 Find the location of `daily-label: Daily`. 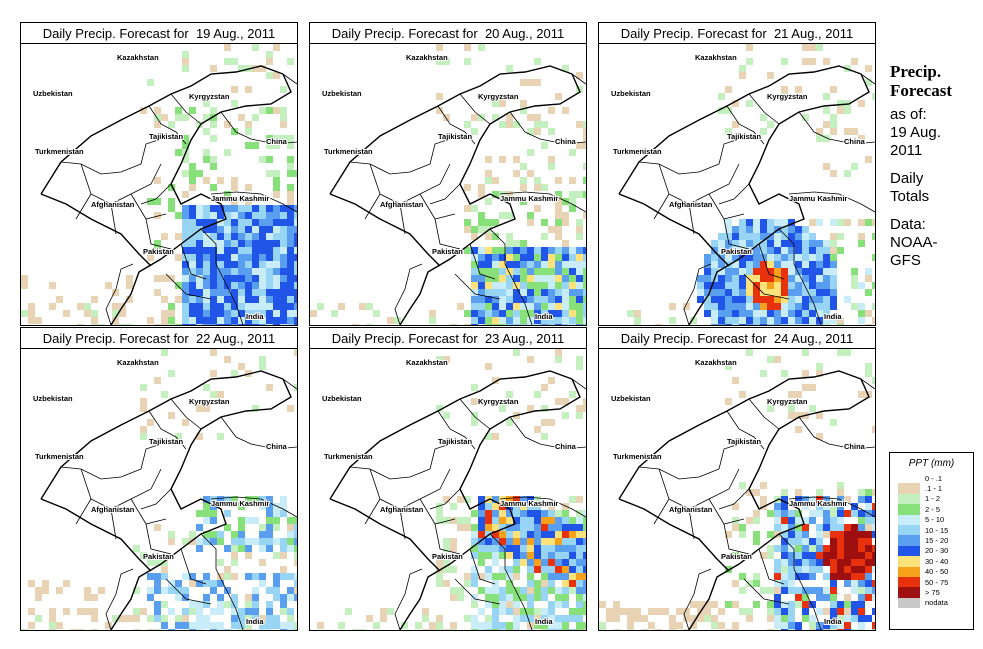

daily-label: Daily is located at coordinates (907, 178).